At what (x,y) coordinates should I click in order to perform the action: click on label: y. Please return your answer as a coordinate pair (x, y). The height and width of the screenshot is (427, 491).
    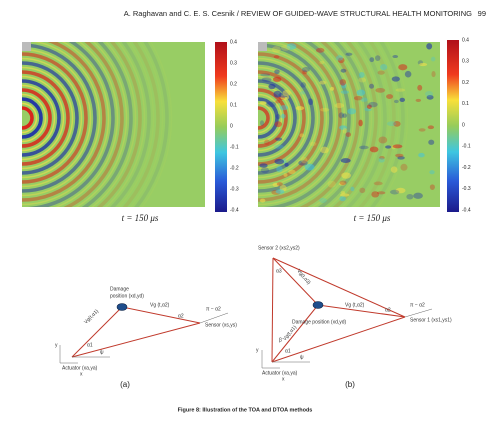
    Looking at the image, I should click on (56, 345).